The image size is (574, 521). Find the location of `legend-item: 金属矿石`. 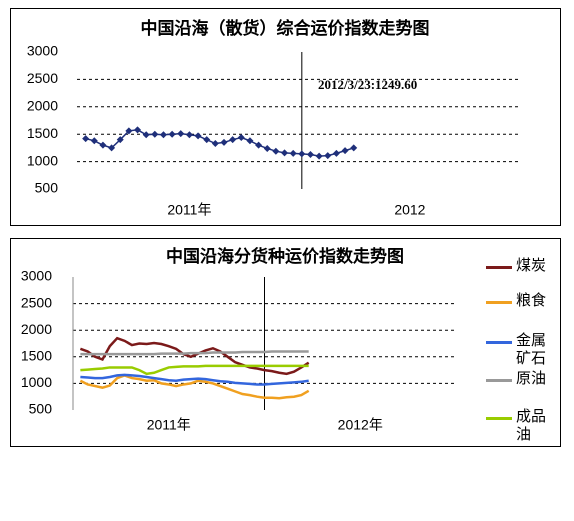

legend-item: 金属矿石 is located at coordinates (526, 350).